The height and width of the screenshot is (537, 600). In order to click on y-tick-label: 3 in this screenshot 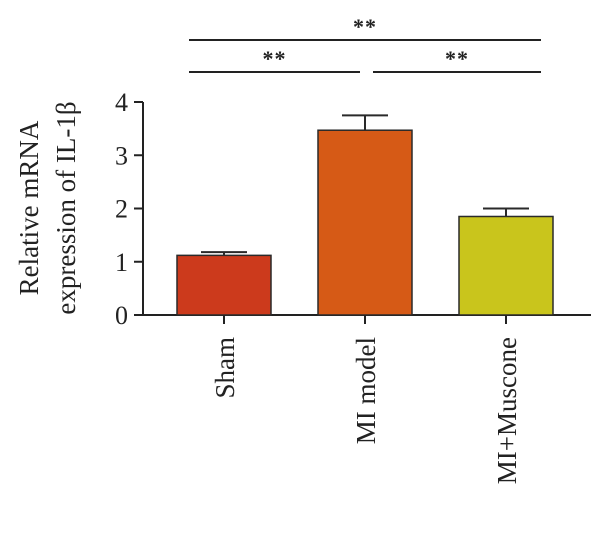, I will do `click(121, 155)`.